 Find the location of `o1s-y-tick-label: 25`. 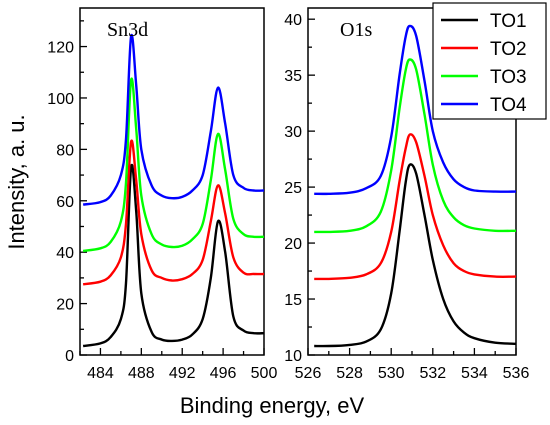

o1s-y-tick-label: 25 is located at coordinates (293, 188).